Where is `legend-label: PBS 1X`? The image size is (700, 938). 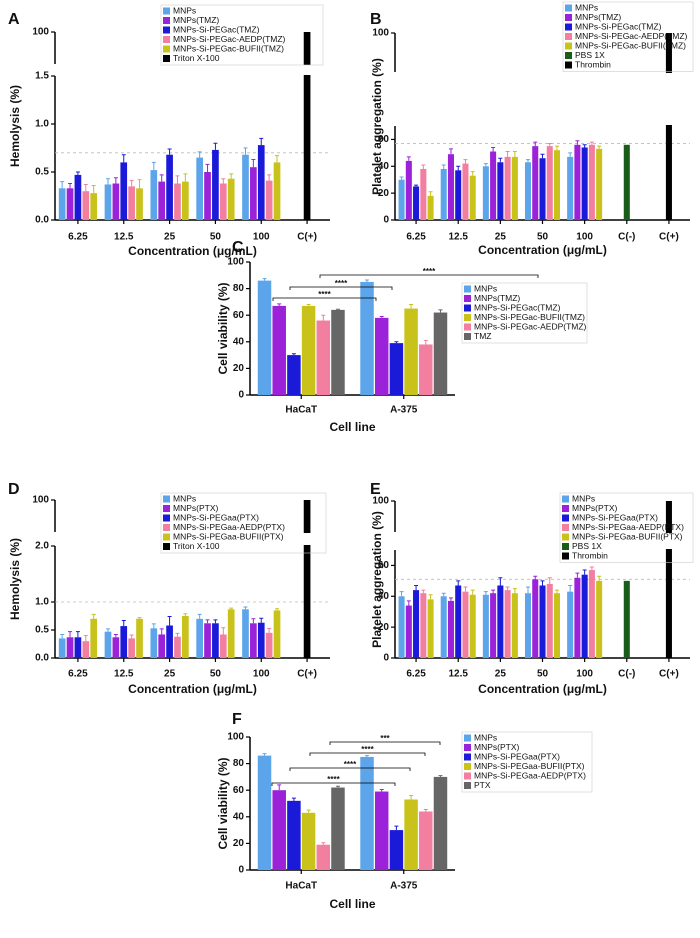
legend-label: PBS 1X is located at coordinates (590, 55).